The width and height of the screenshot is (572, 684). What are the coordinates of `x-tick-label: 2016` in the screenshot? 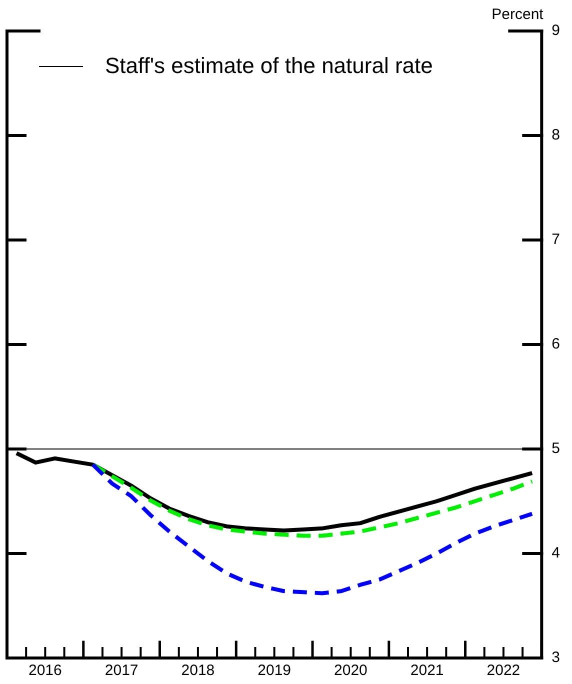 It's located at (45, 671).